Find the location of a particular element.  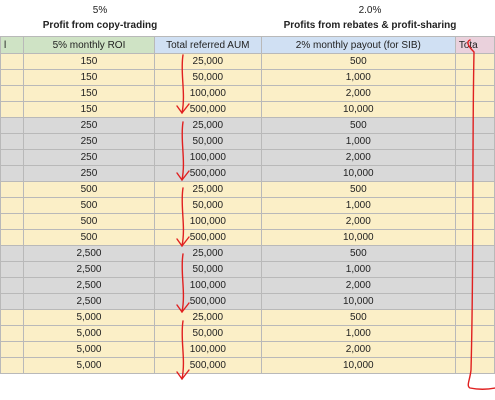

header-cell-roi: 5% monthly ROI is located at coordinates (89, 45).